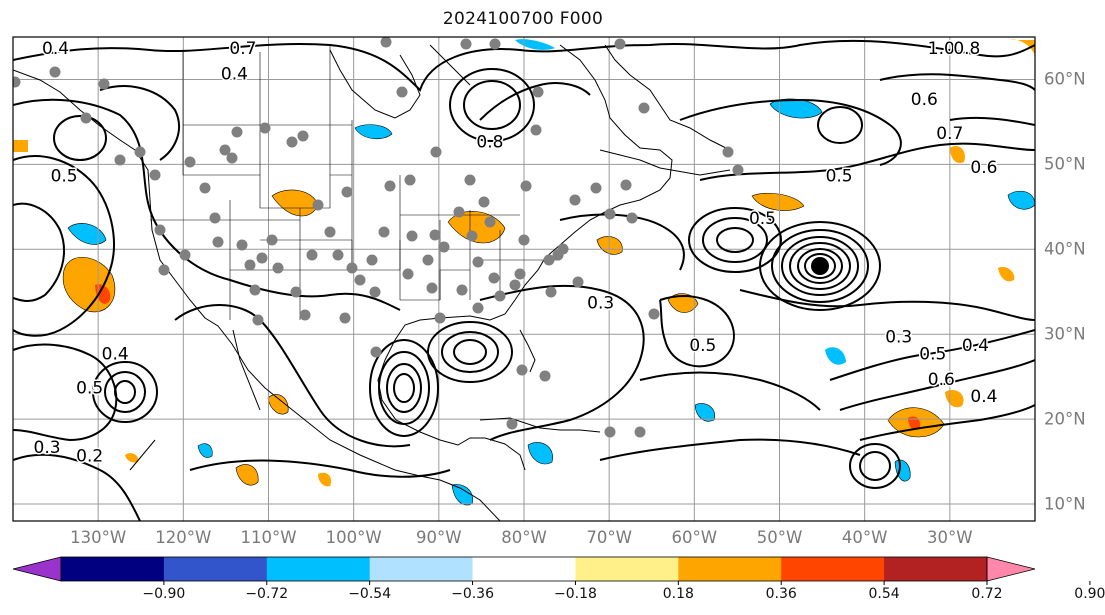  Describe the element at coordinates (1065, 504) in the screenshot. I see `latitude-label: 10°N` at that location.